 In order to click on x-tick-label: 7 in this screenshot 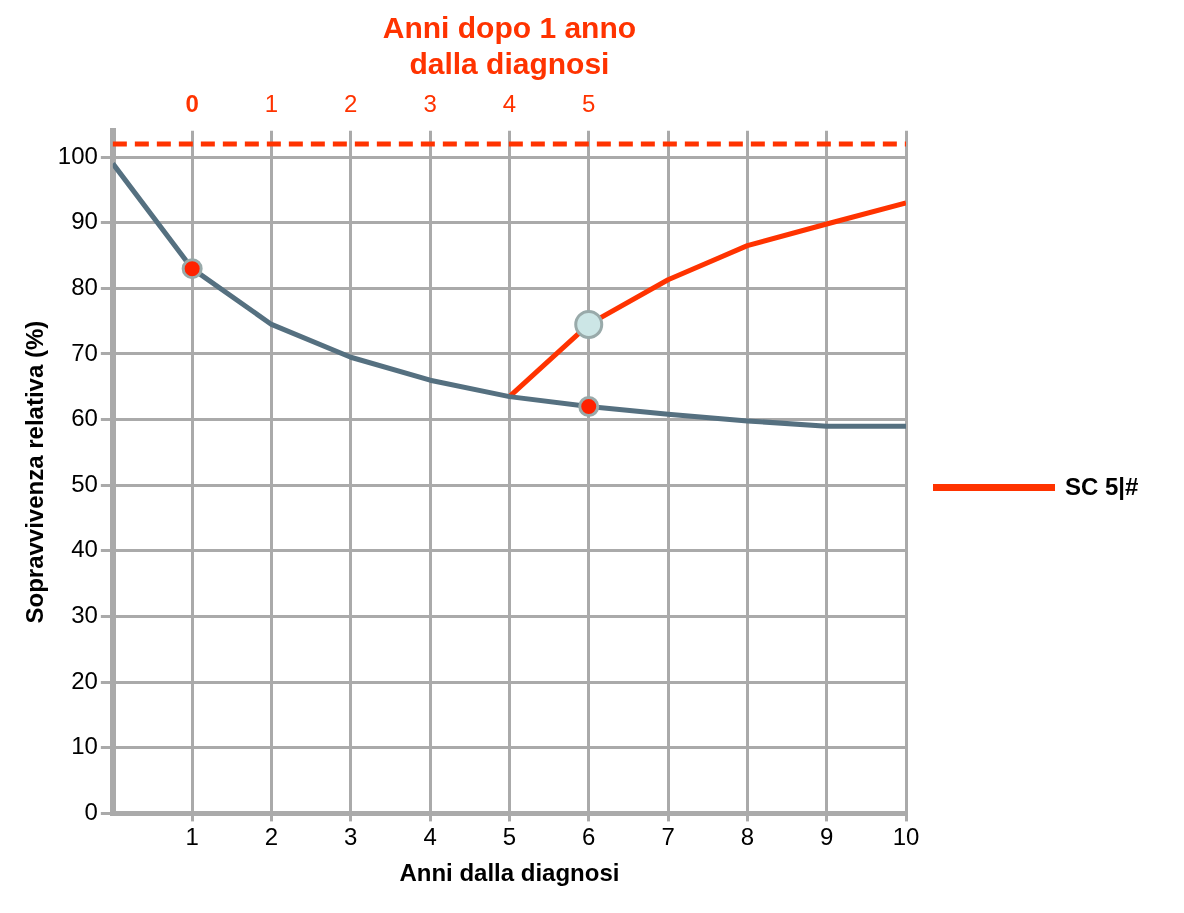, I will do `click(668, 837)`.